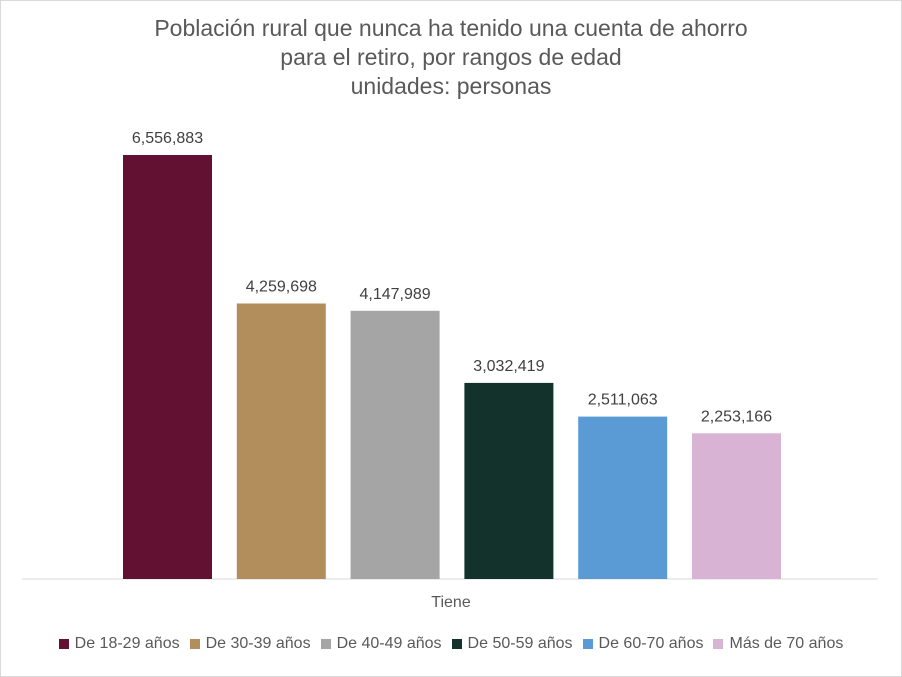 Image resolution: width=902 pixels, height=677 pixels. I want to click on legend-item-1: De 18-29 años, so click(119, 644).